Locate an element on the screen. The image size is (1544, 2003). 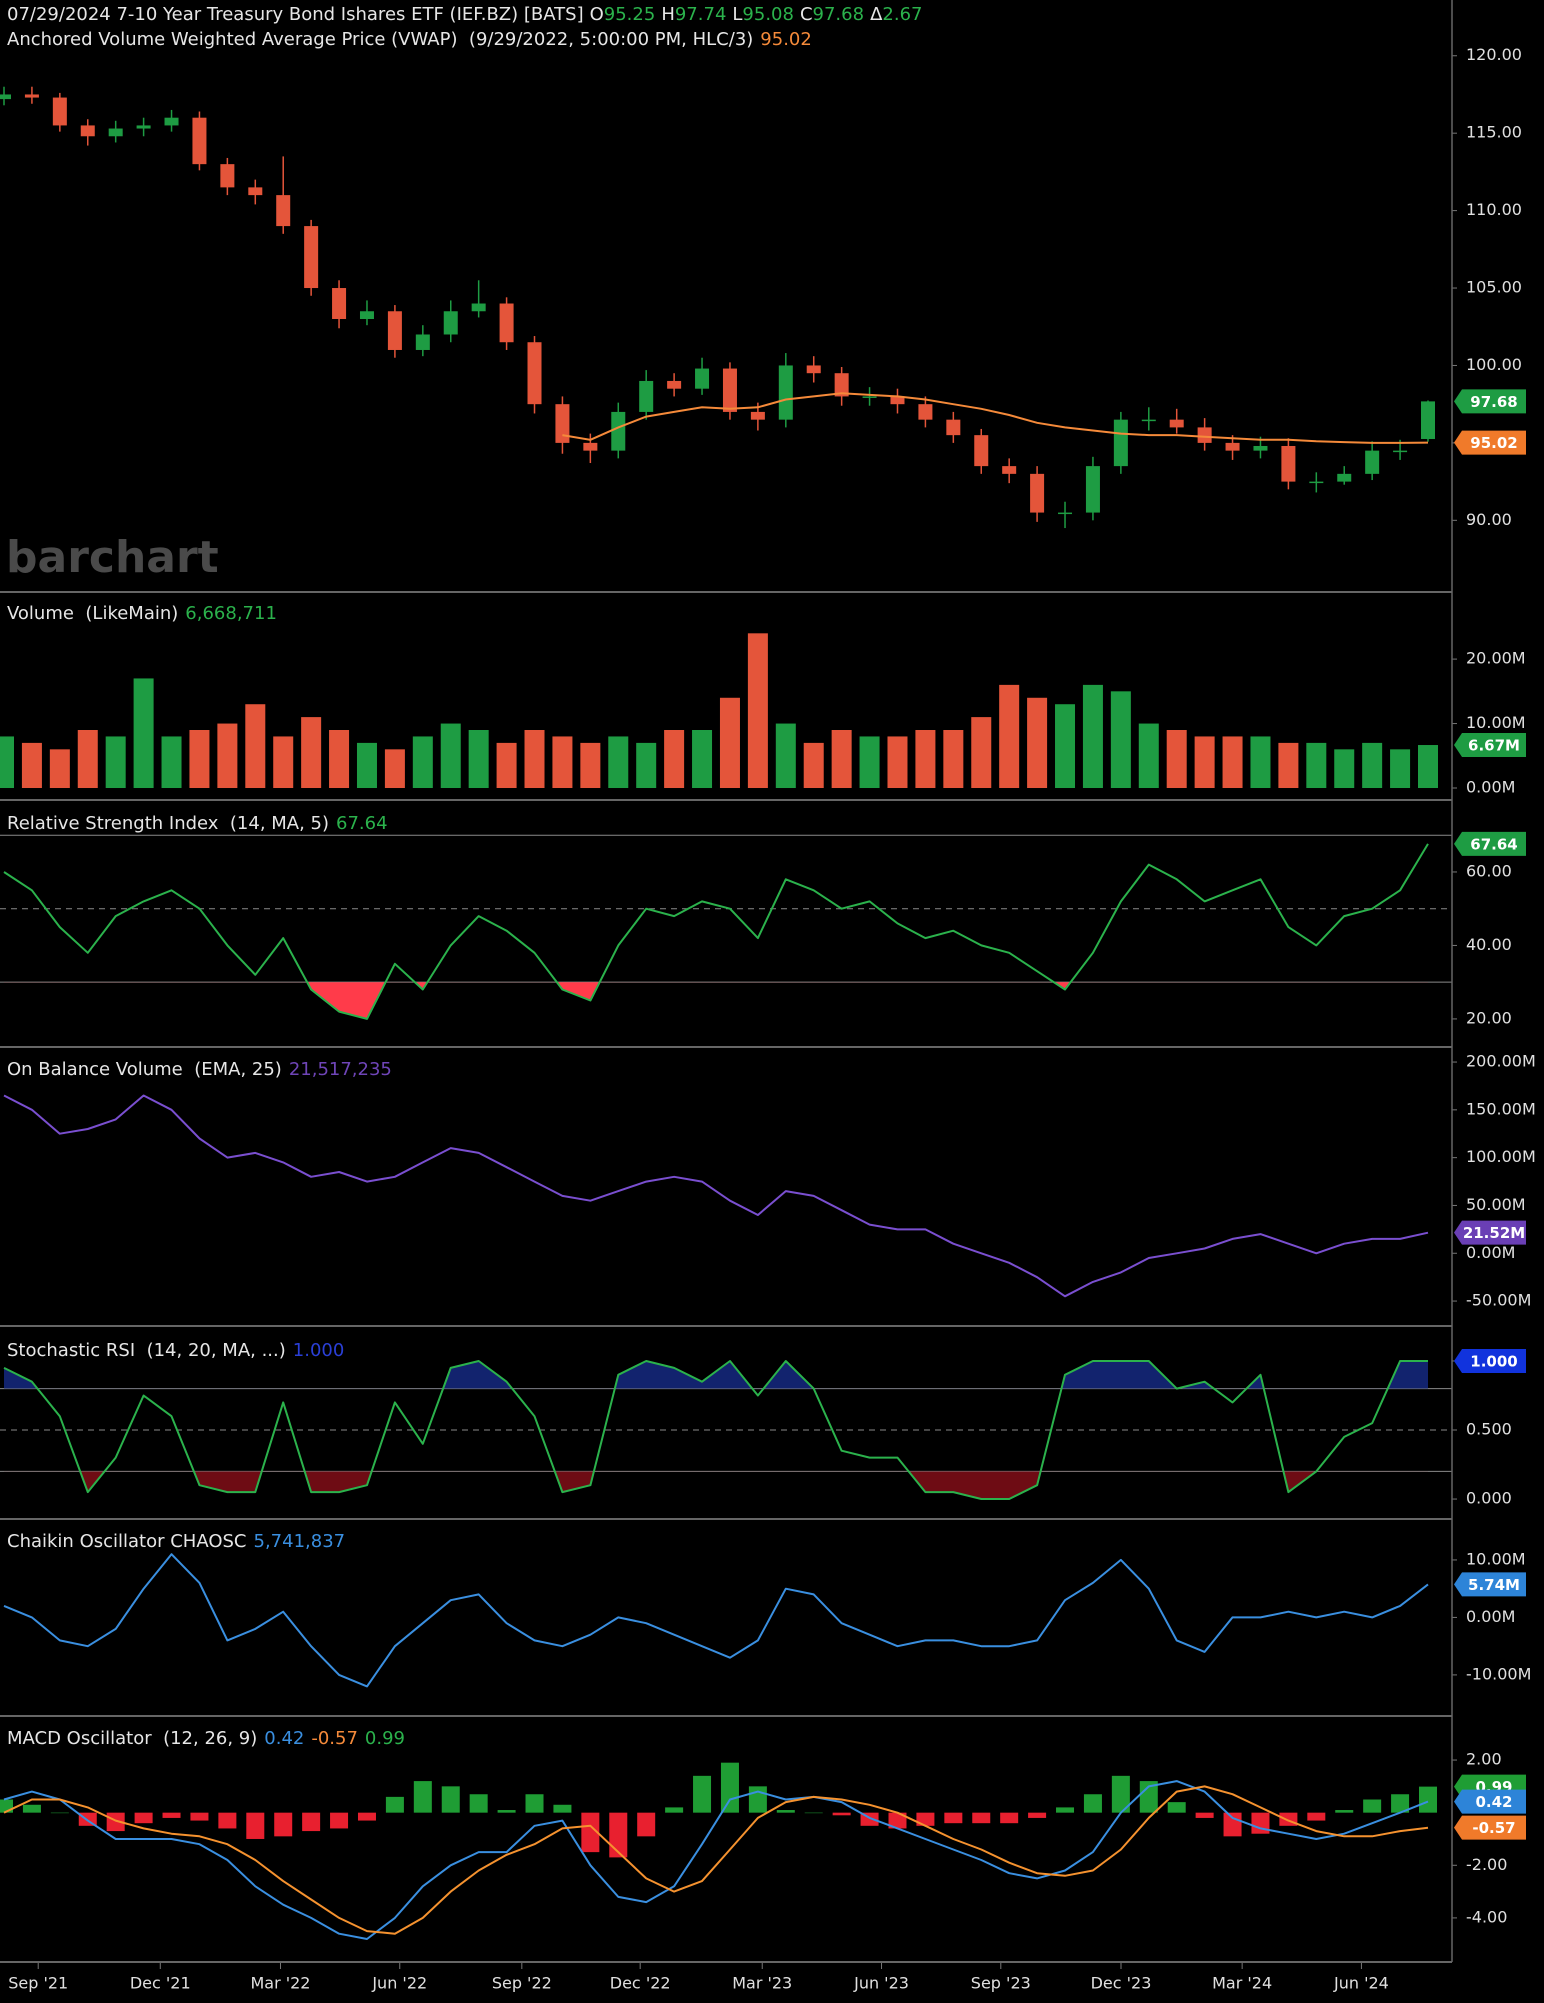
y-tick-label: -50.00M is located at coordinates (1498, 1300).